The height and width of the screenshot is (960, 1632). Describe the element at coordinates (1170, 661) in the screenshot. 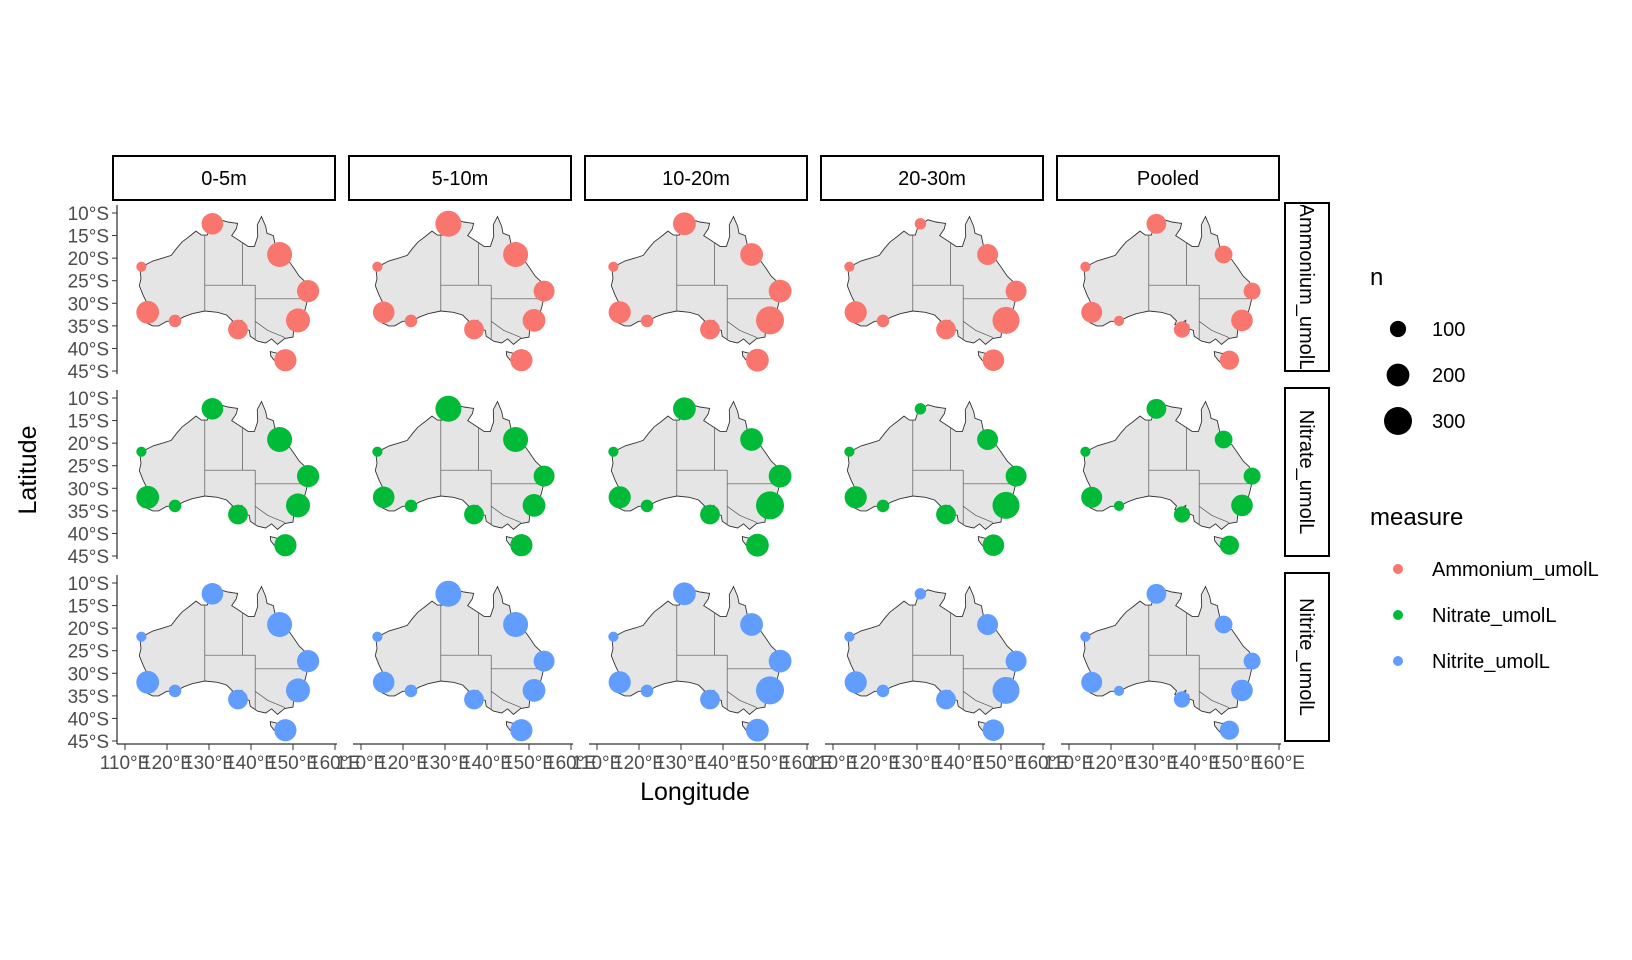

I see `panel-Pooled-Nitrite_umolL` at that location.